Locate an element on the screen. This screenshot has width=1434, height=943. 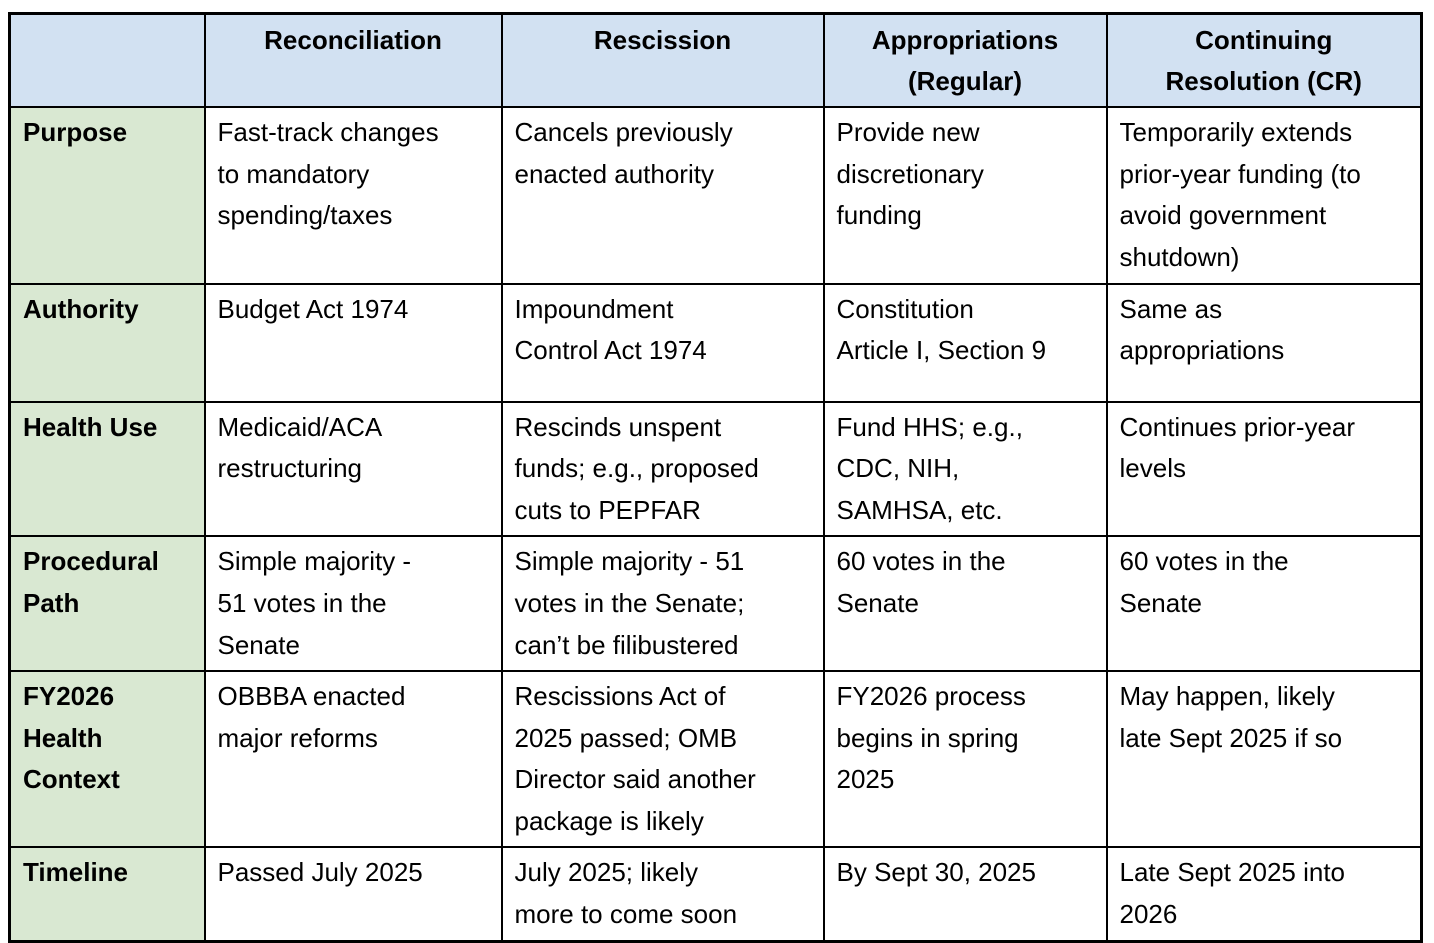
row-label-purpose: Purpose is located at coordinates (107, 195).